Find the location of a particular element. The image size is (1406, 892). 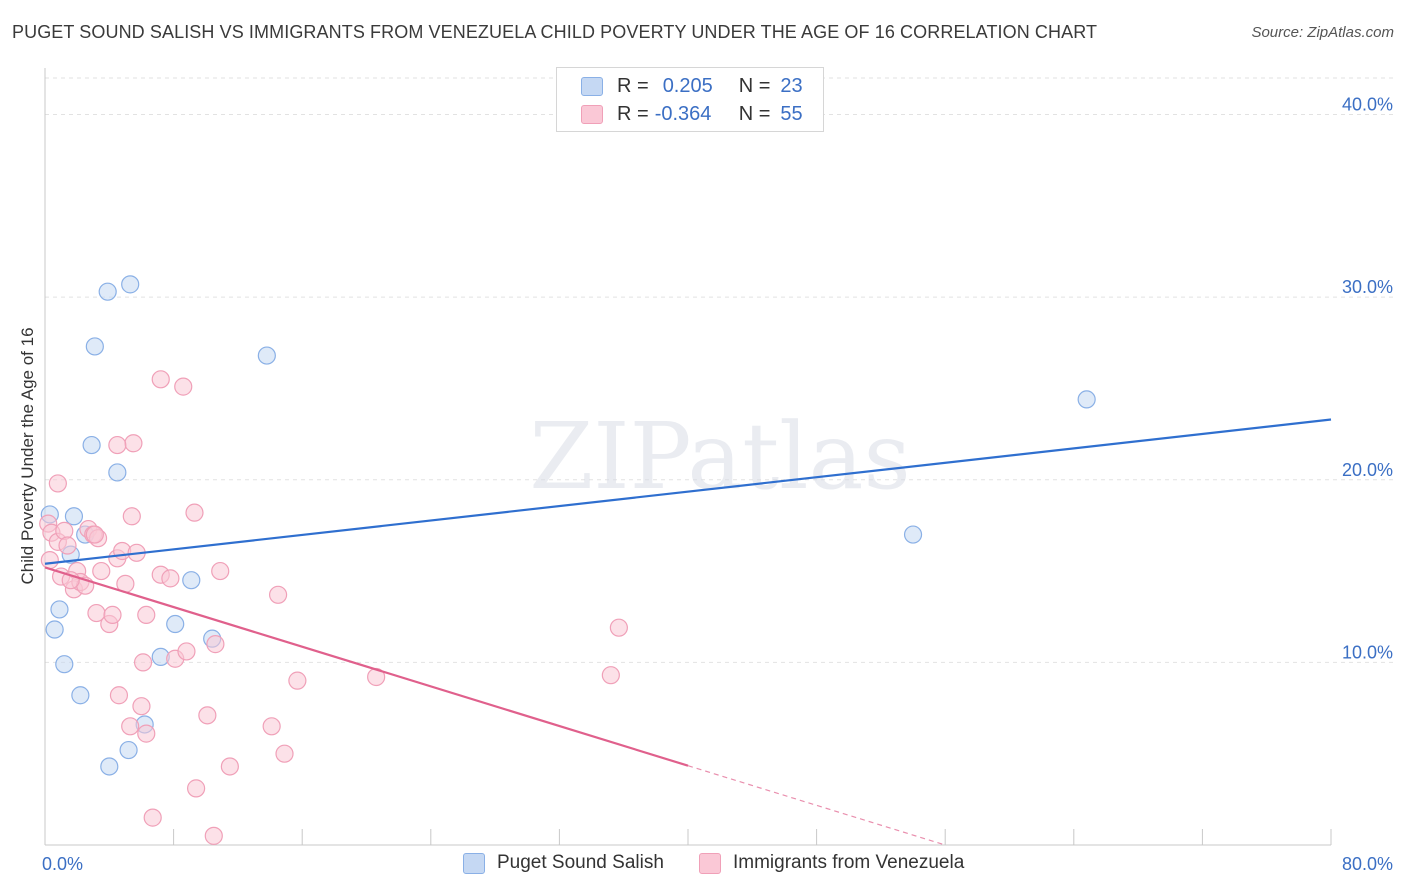

watermark: ZIPatlas is located at coordinates (719, 456).